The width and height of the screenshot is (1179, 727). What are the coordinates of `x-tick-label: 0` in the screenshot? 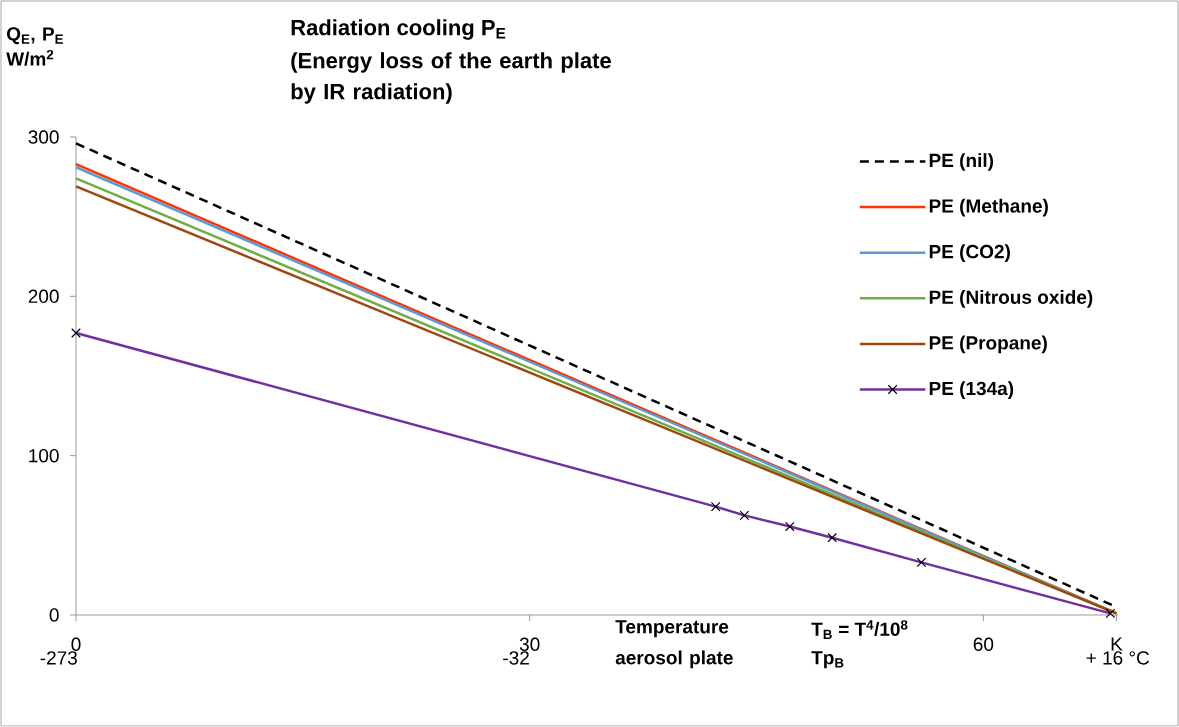 It's located at (76, 644).